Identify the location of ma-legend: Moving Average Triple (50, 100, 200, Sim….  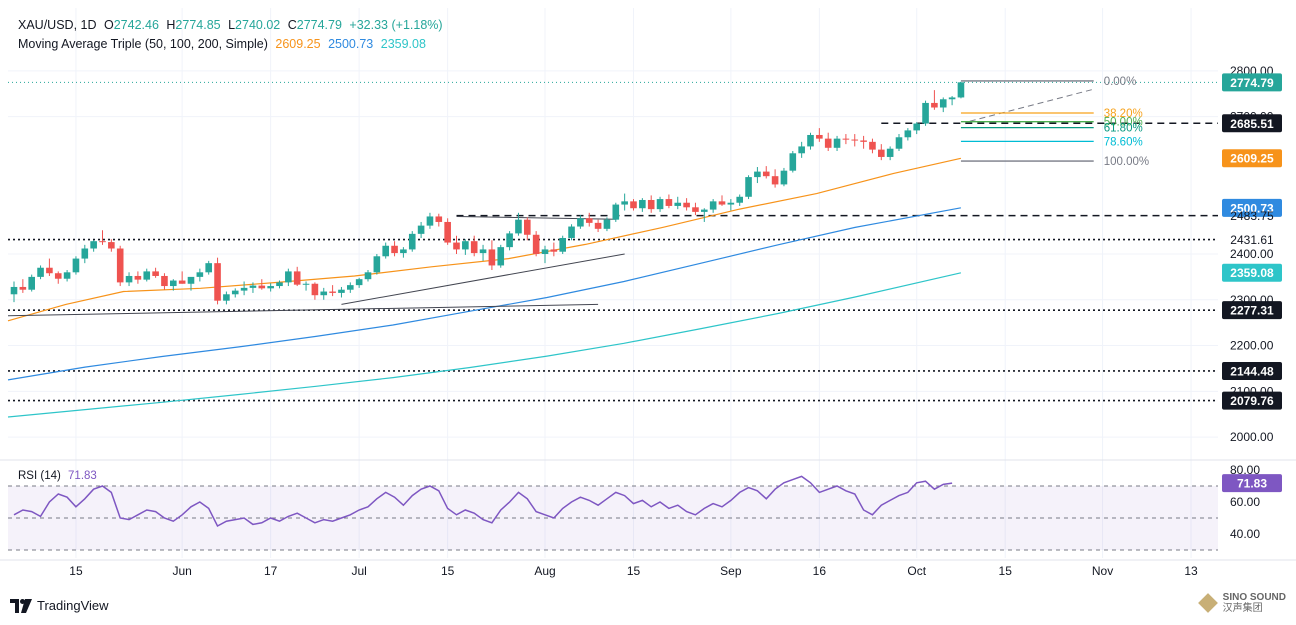
(224, 44).